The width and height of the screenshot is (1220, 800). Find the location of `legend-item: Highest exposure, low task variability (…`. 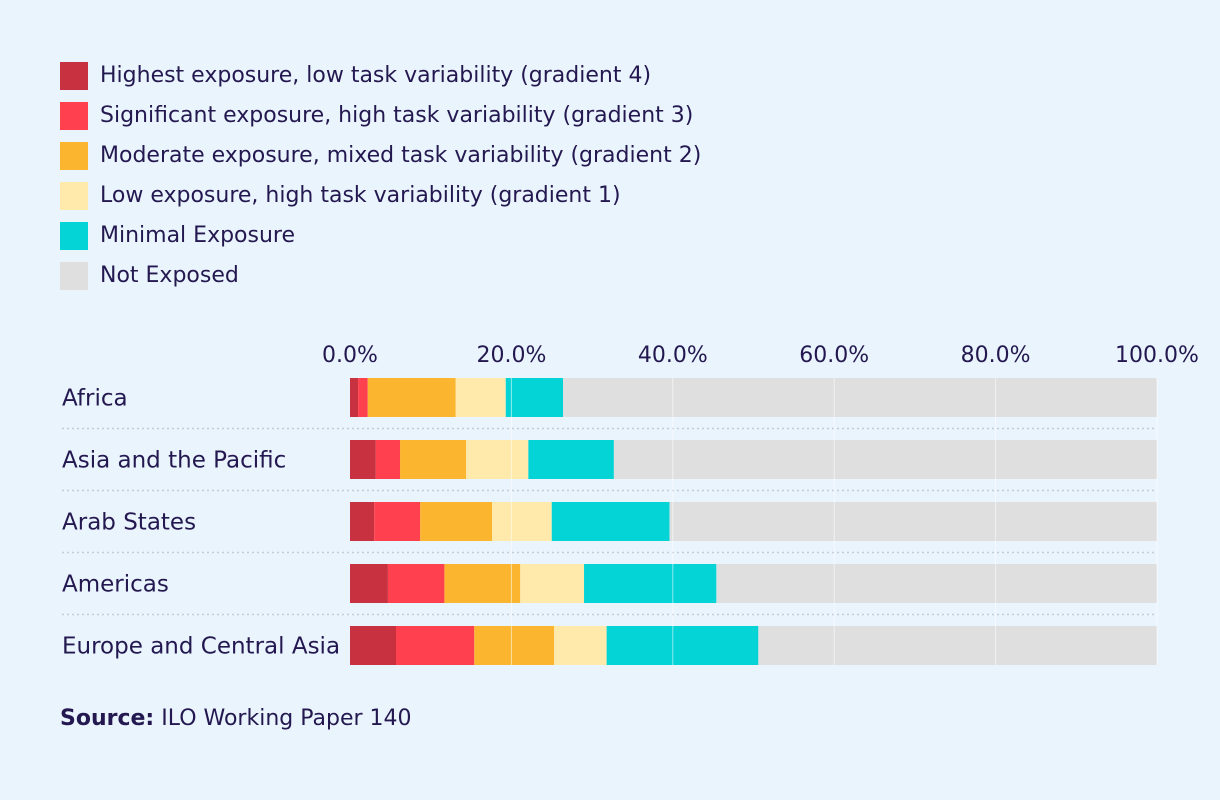

legend-item: Highest exposure, low task variability (… is located at coordinates (380, 76).